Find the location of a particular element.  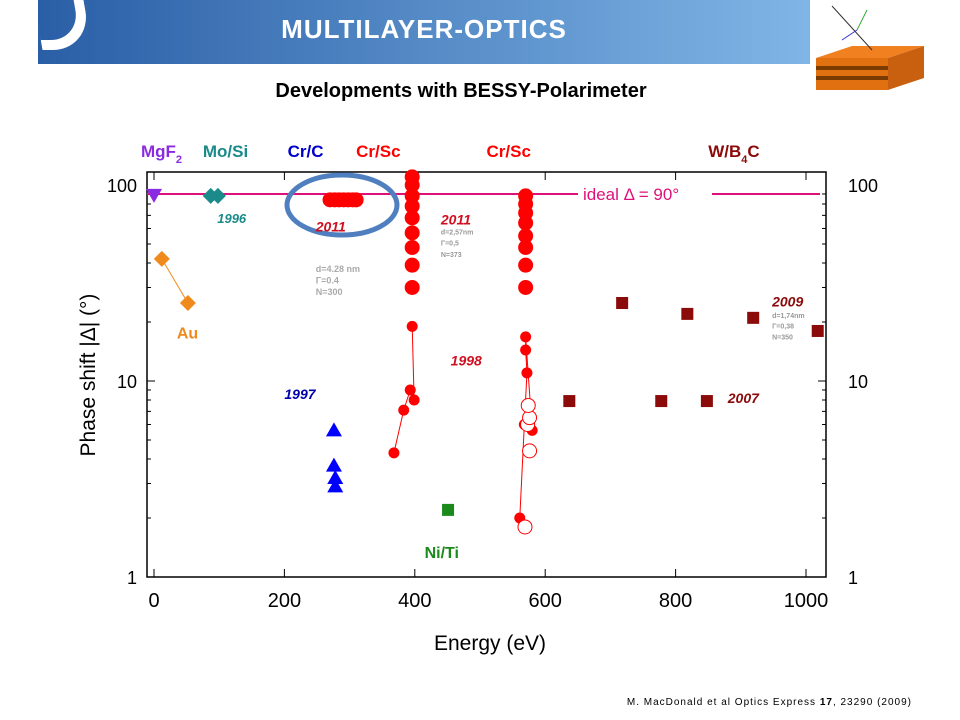

y-tick-label: 100 is located at coordinates (122, 186).